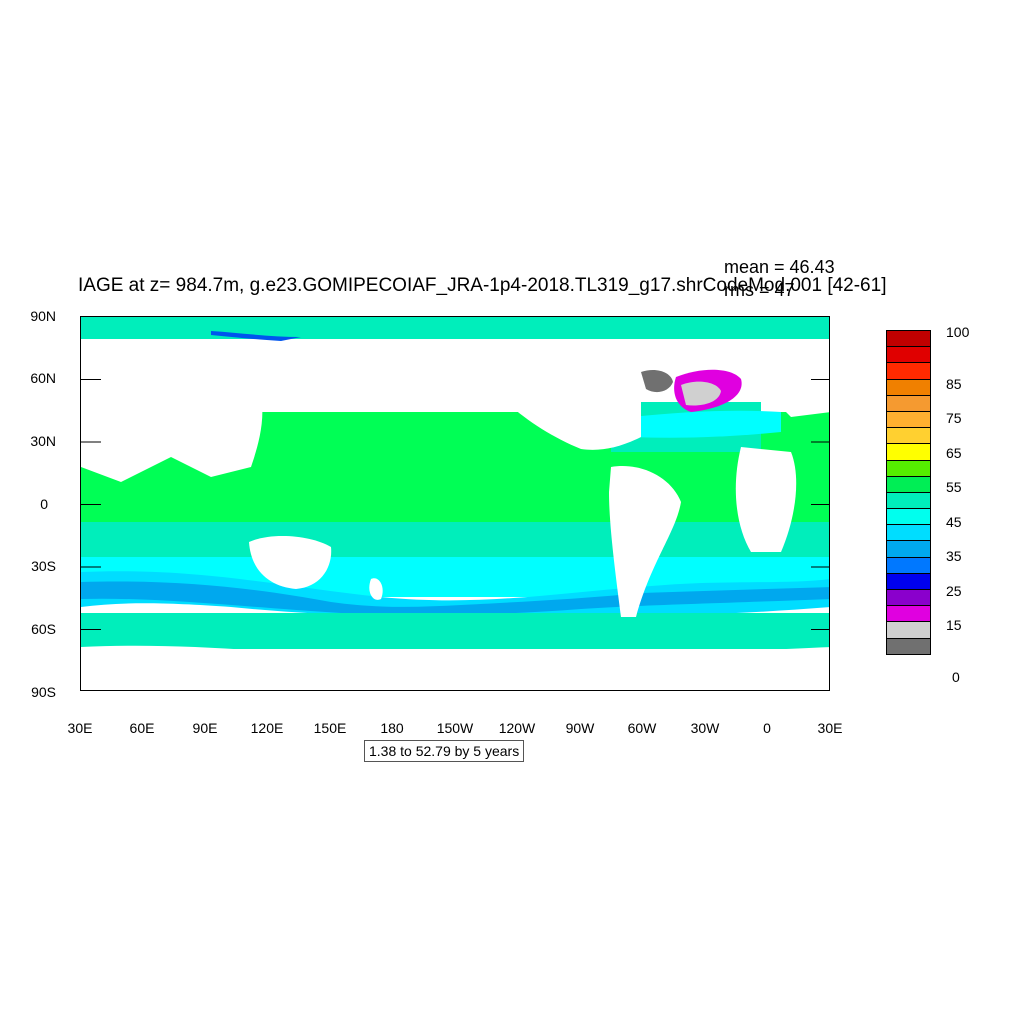 Image resolution: width=1024 pixels, height=1024 pixels. I want to click on legend-label-15: 15, so click(954, 625).